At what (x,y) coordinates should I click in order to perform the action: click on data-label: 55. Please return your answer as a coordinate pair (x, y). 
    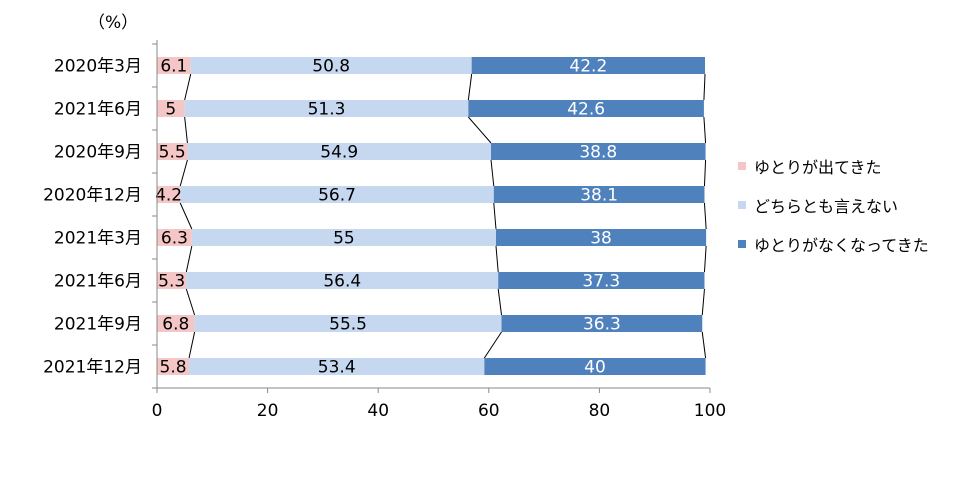
    Looking at the image, I should click on (344, 239).